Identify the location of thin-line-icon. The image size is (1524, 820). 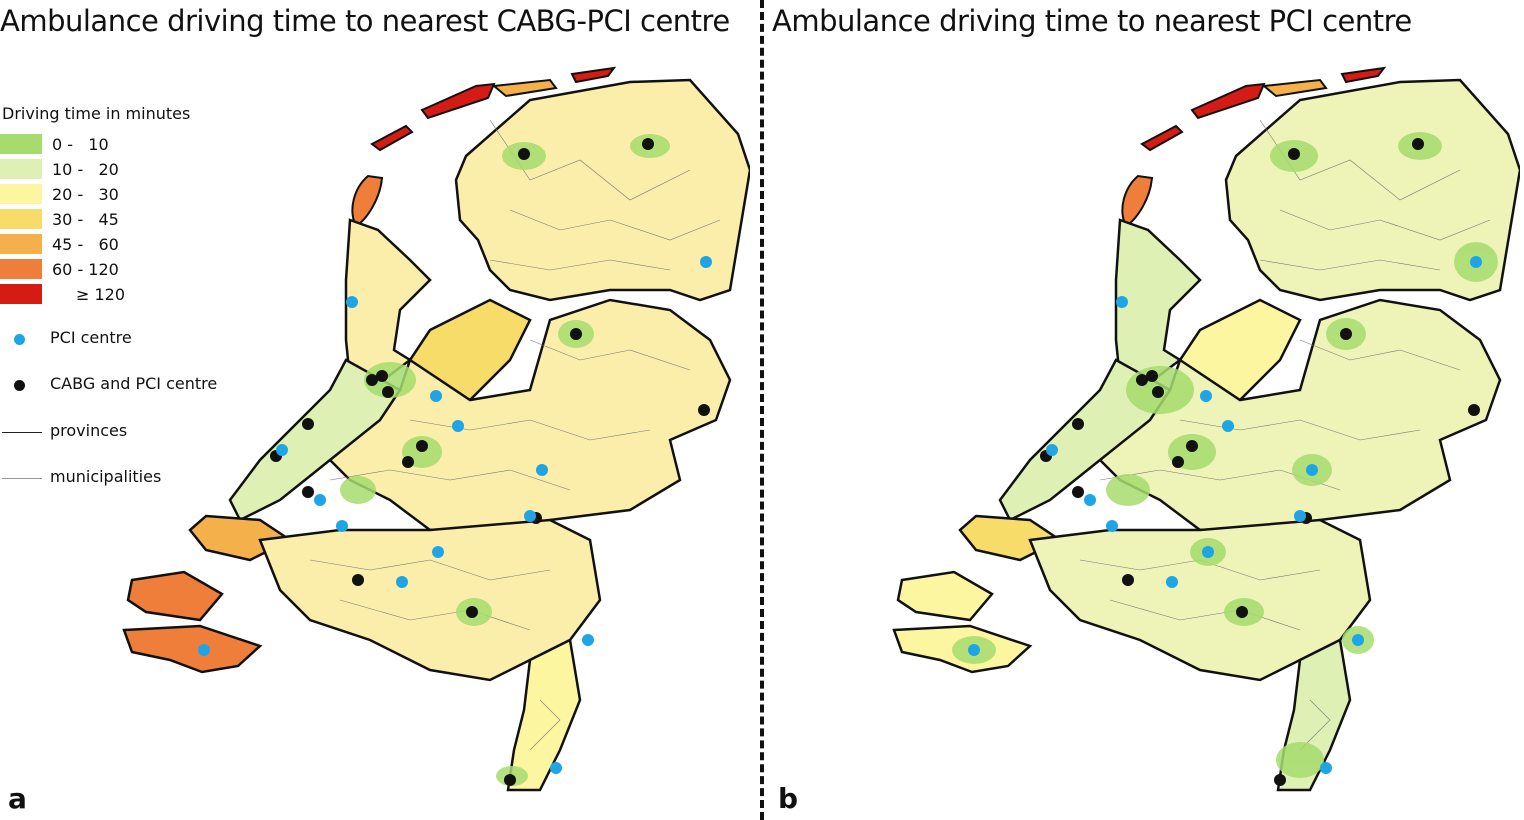
(22, 478).